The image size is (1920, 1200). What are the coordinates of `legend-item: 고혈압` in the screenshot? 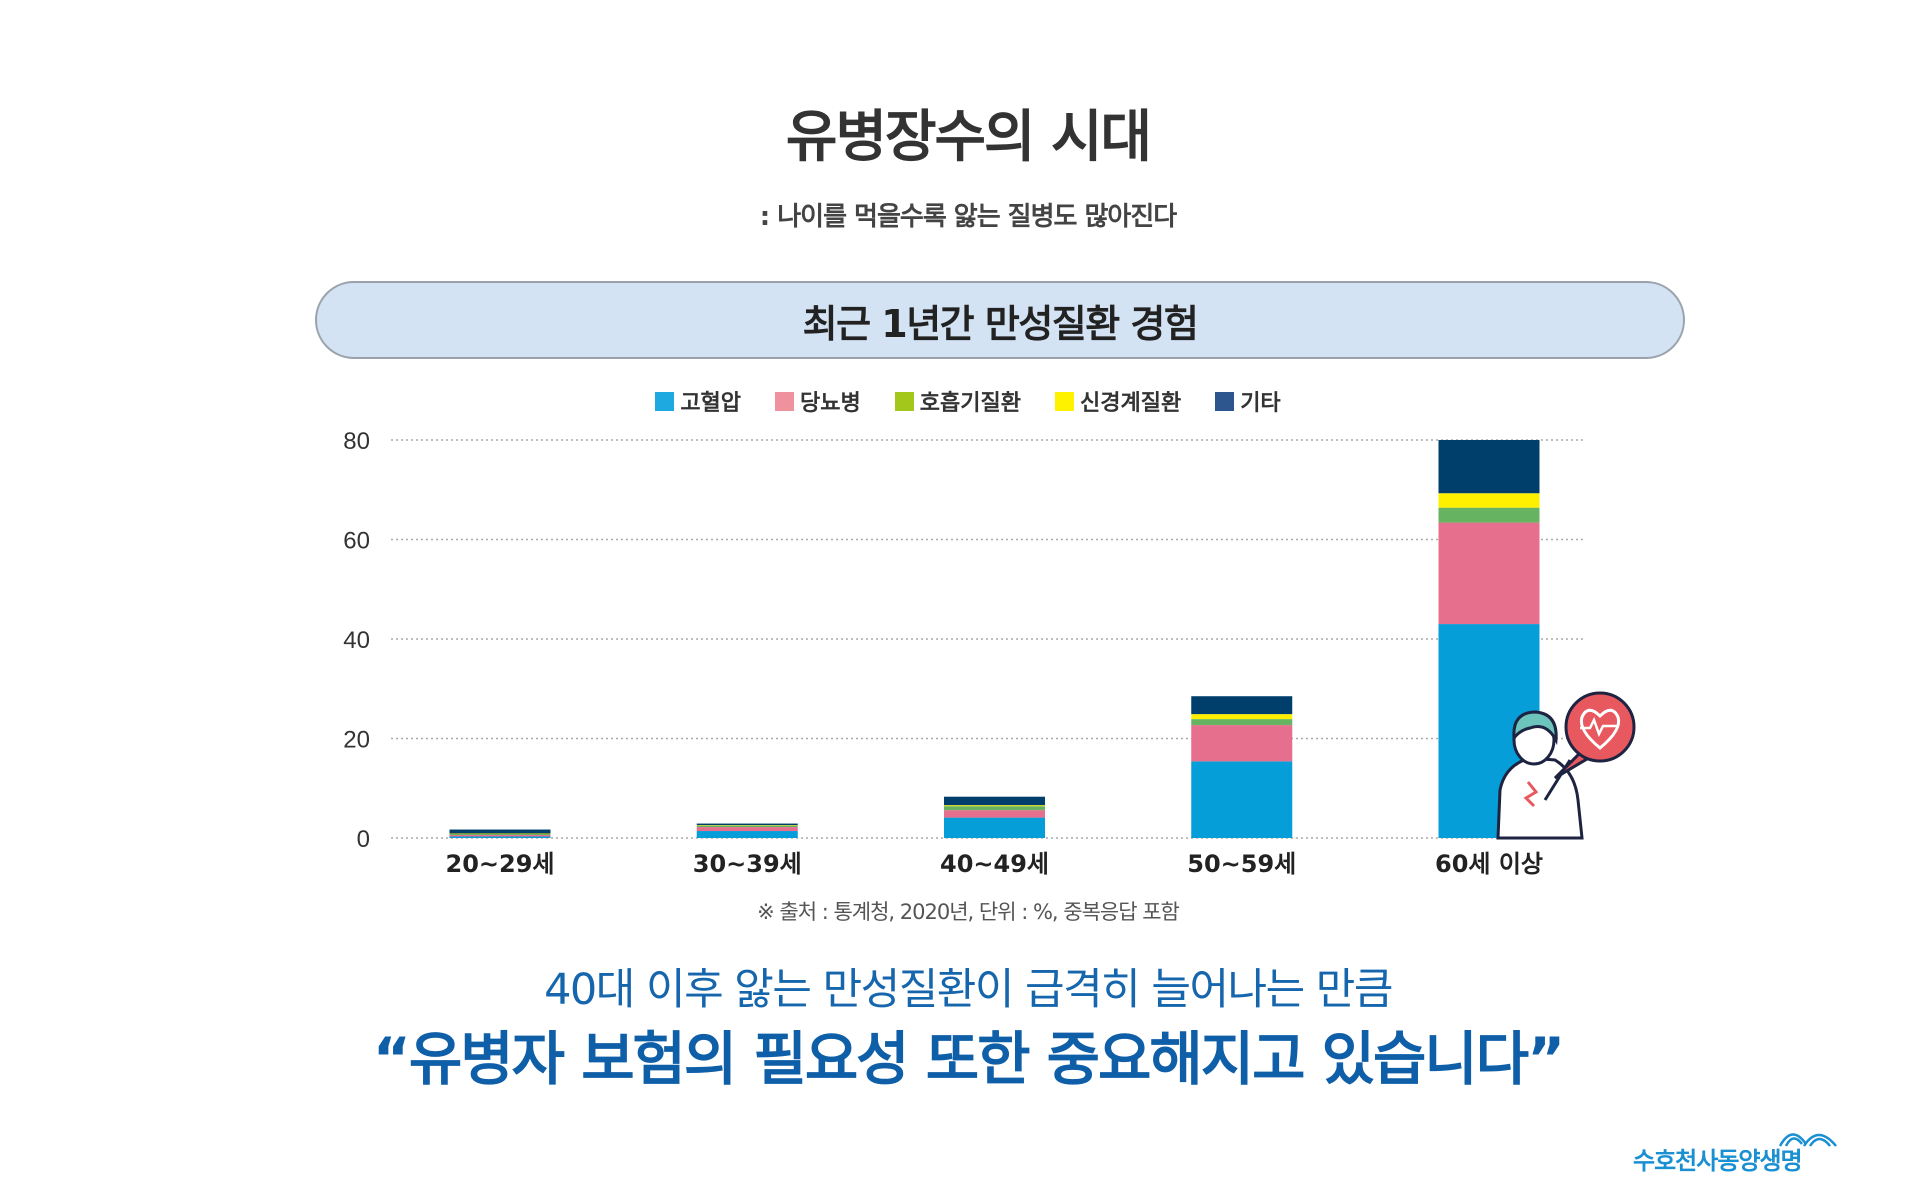 It's located at (698, 401).